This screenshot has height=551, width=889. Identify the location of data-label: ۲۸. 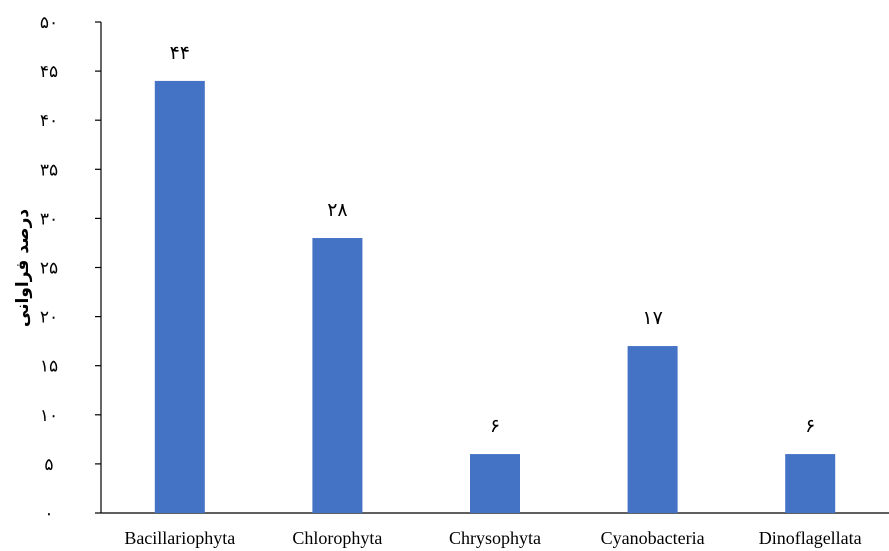
(337, 210).